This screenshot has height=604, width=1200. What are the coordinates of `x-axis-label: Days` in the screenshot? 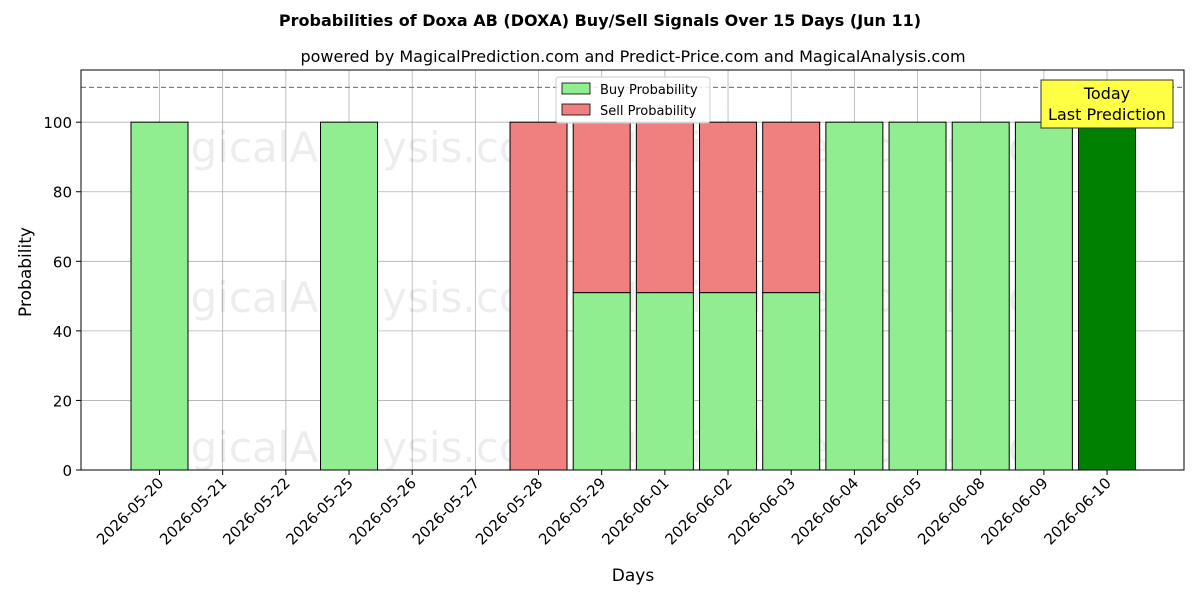 It's located at (633, 576).